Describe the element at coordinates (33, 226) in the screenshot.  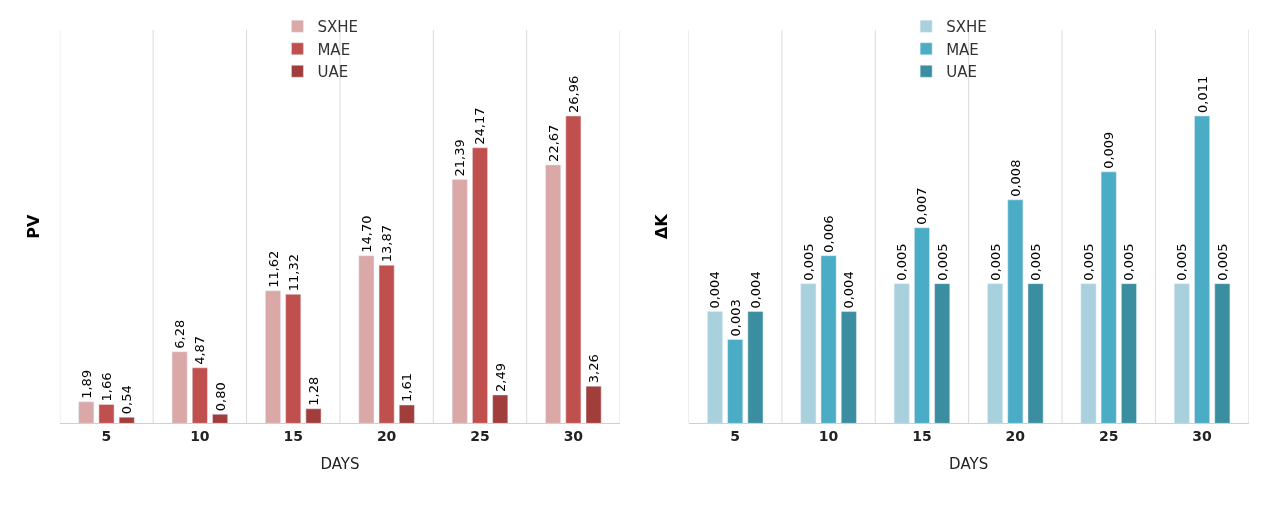
I see `y-axis-title: PV` at that location.